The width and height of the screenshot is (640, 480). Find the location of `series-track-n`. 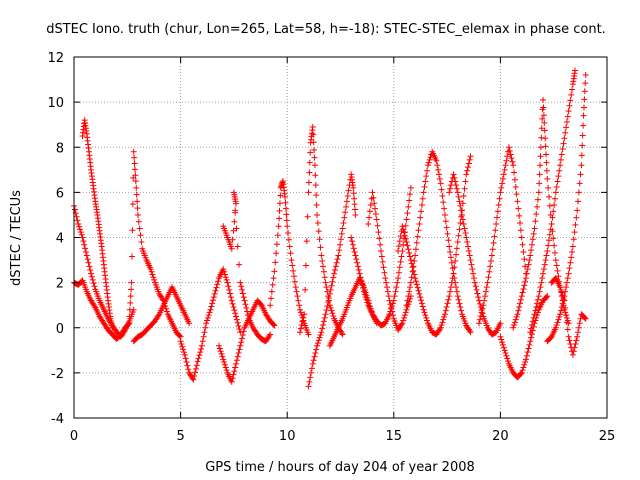

series-track-n is located at coordinates (389, 261).